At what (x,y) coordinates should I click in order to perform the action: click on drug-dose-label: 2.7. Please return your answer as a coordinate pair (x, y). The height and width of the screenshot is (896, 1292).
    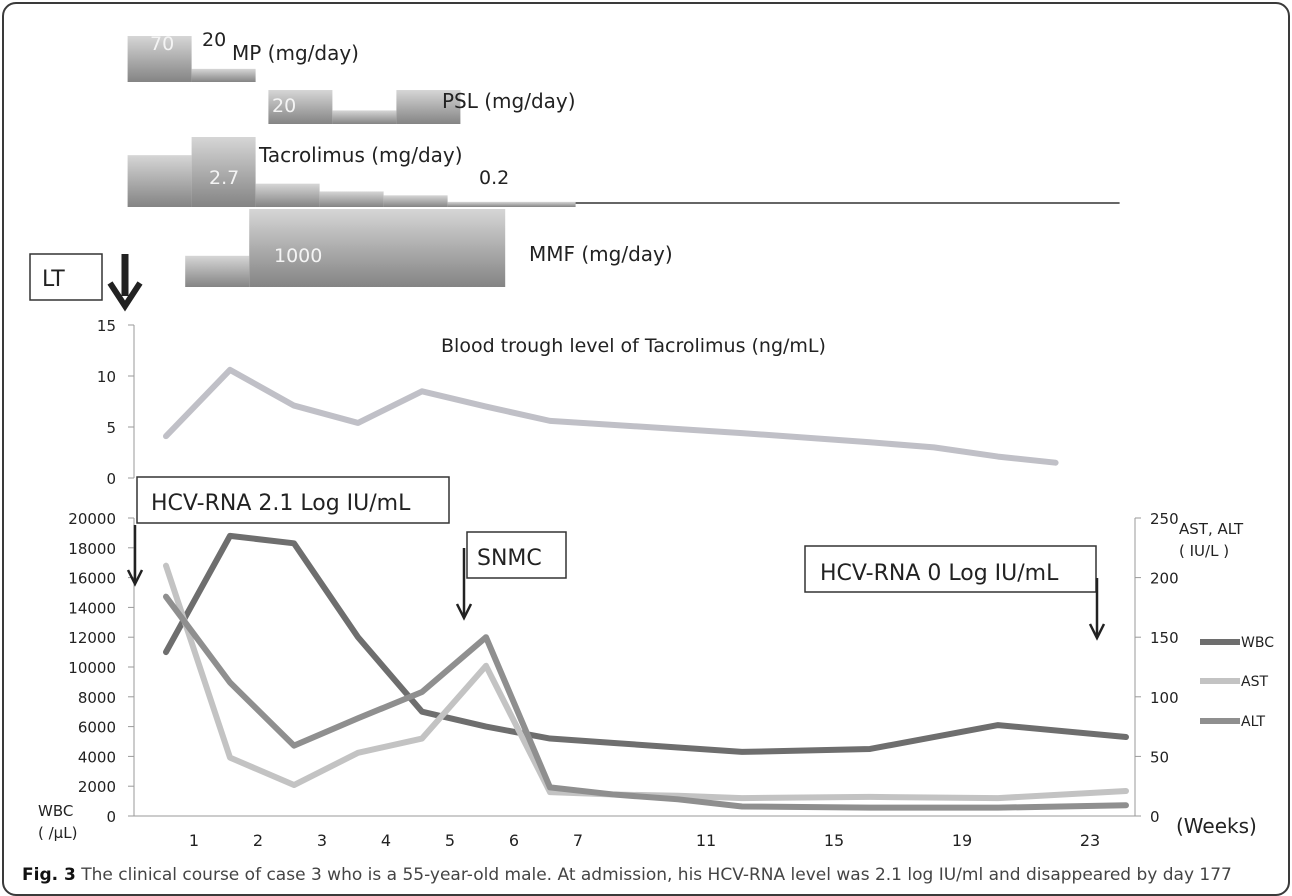
    Looking at the image, I should click on (224, 178).